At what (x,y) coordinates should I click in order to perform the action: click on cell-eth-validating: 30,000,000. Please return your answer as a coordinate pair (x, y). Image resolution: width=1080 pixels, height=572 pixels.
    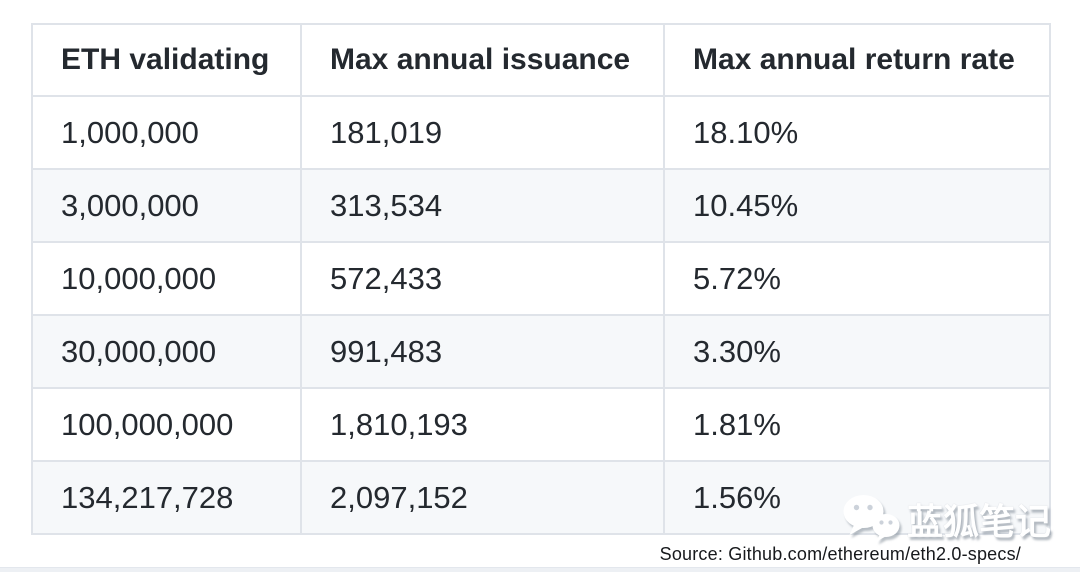
    Looking at the image, I should click on (166, 351).